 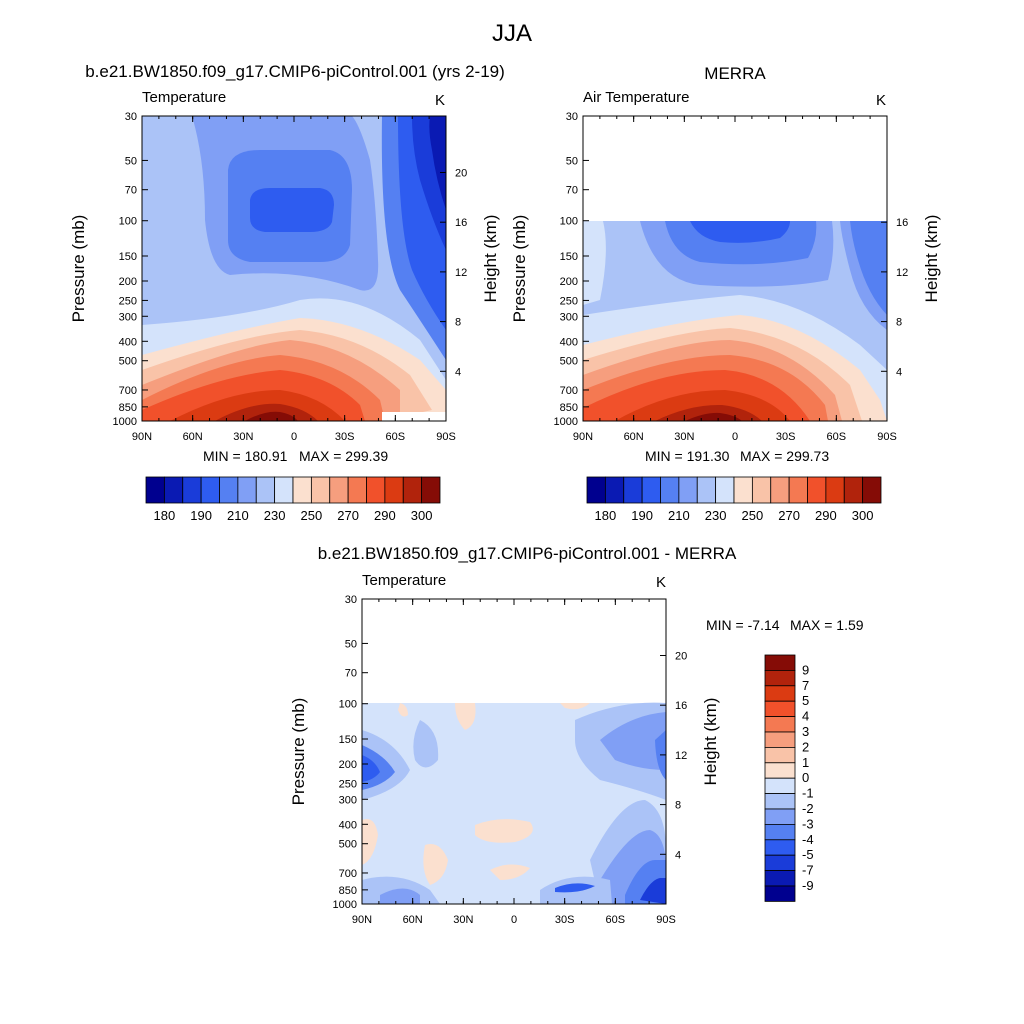 I want to click on diff-colorbar-label: -3, so click(x=808, y=823).